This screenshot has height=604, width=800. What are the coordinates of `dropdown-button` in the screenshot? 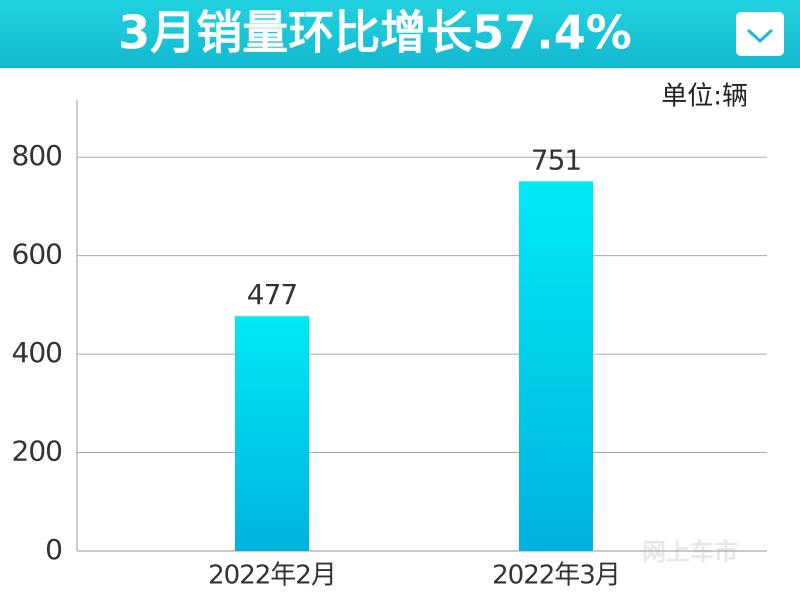 It's located at (760, 34).